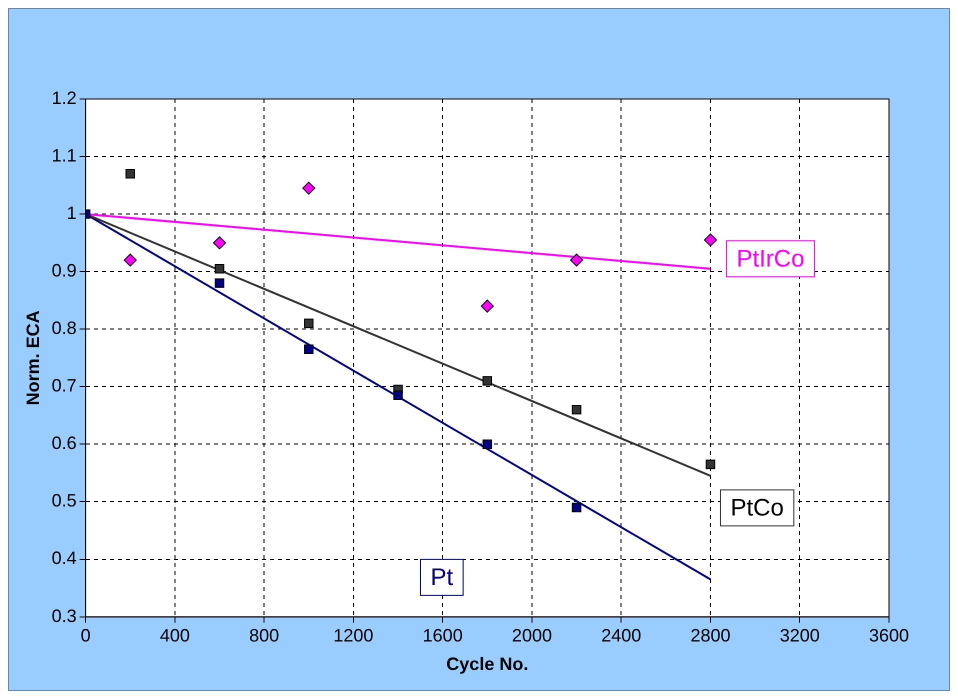 The width and height of the screenshot is (958, 697). I want to click on y-tick-label: 0.7, so click(64, 386).